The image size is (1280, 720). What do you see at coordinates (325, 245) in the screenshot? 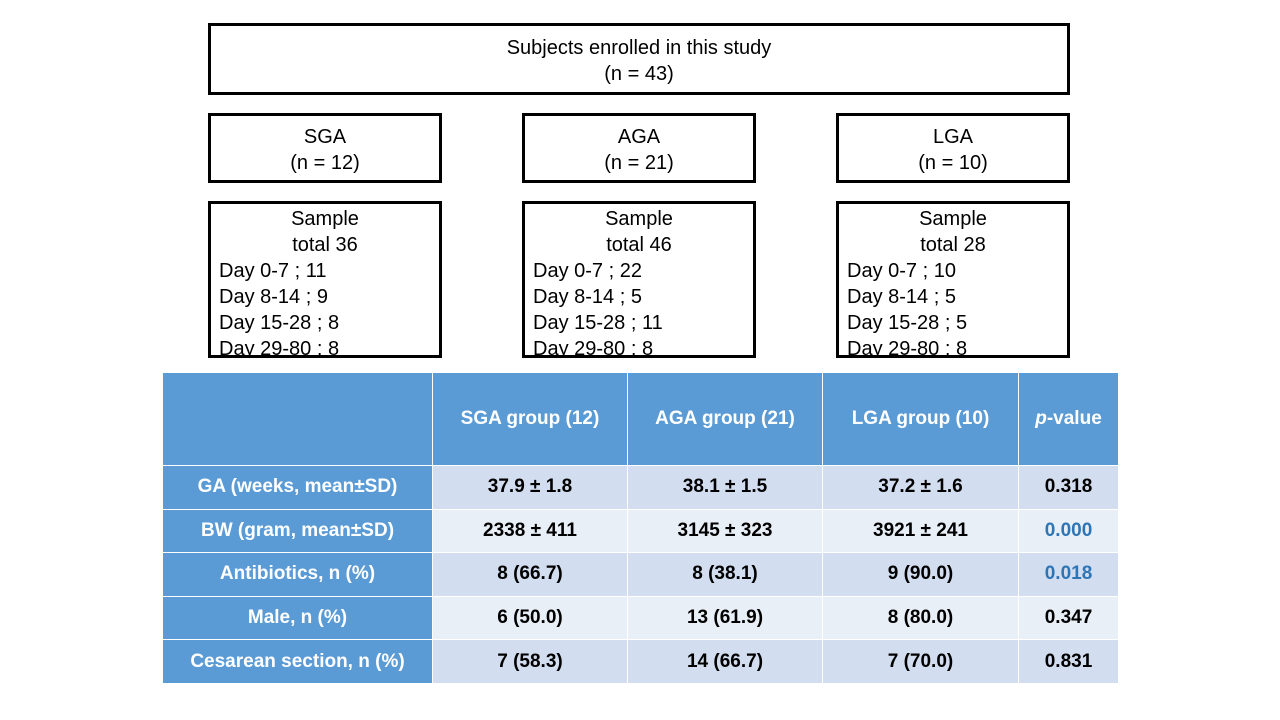
I see `sample-total: total 36` at bounding box center [325, 245].